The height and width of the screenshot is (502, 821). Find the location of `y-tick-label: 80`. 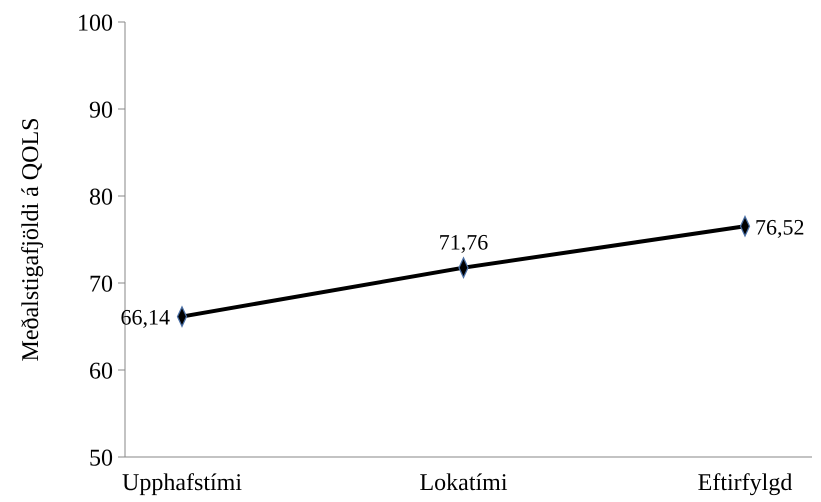

y-tick-label: 80 is located at coordinates (101, 197).